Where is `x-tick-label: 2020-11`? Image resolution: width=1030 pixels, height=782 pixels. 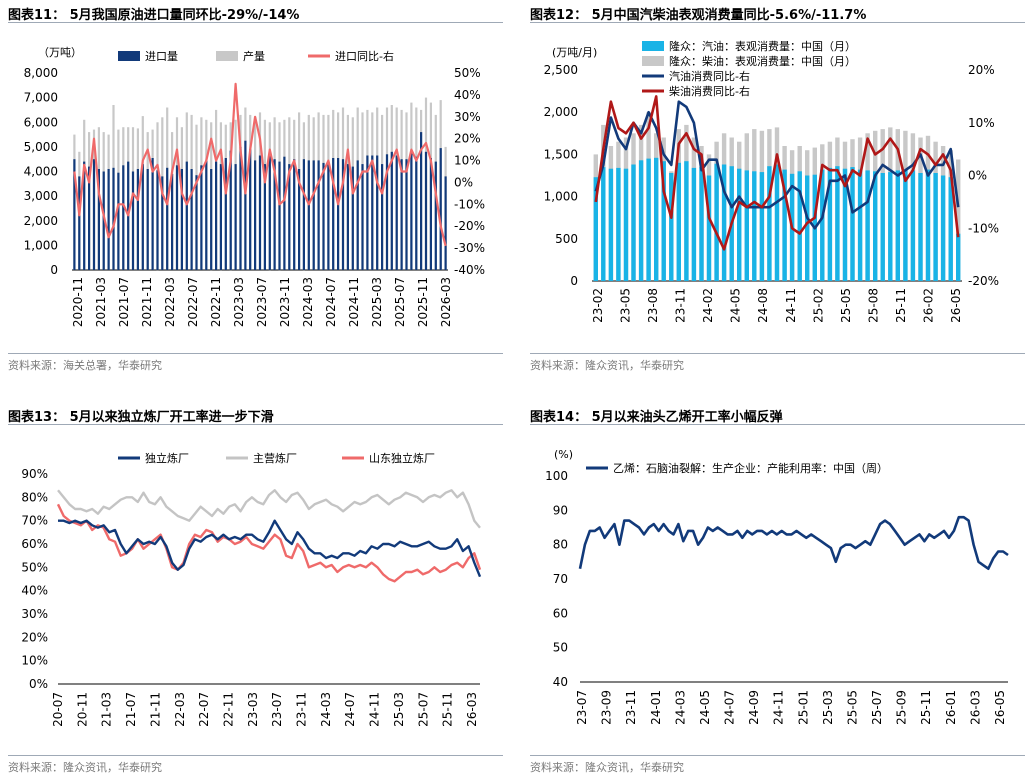
x-tick-label: 2020-11 is located at coordinates (78, 302).